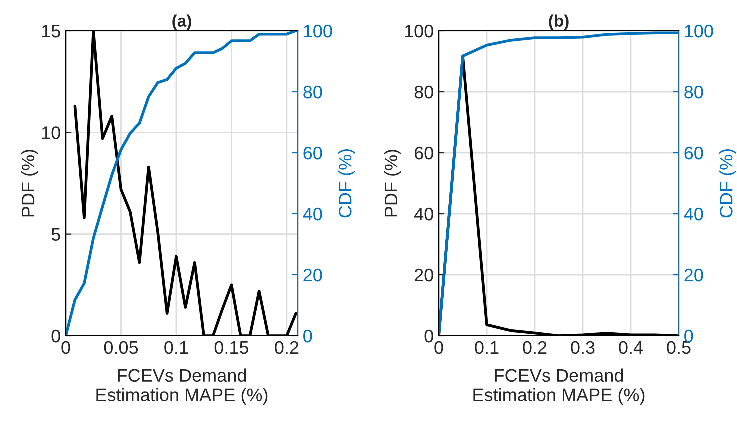 This screenshot has height=432, width=737. What do you see at coordinates (51, 31) in the screenshot?
I see `y-tick-label: 15` at bounding box center [51, 31].